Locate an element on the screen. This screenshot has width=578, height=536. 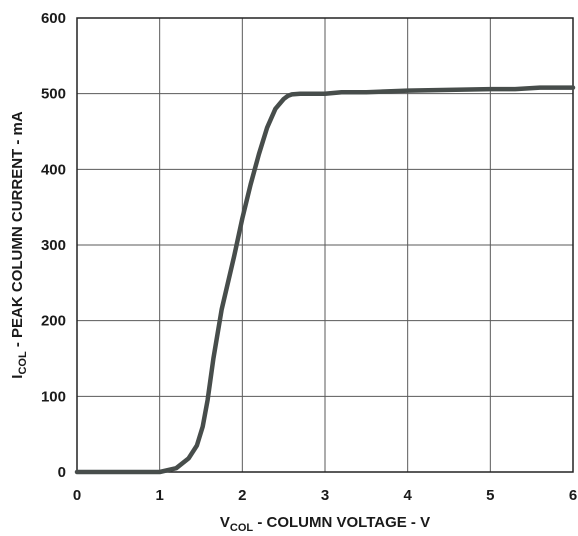
y-axis-label: ICOL - PEAK COLUMN CURRENT - mA is located at coordinates (19, 245).